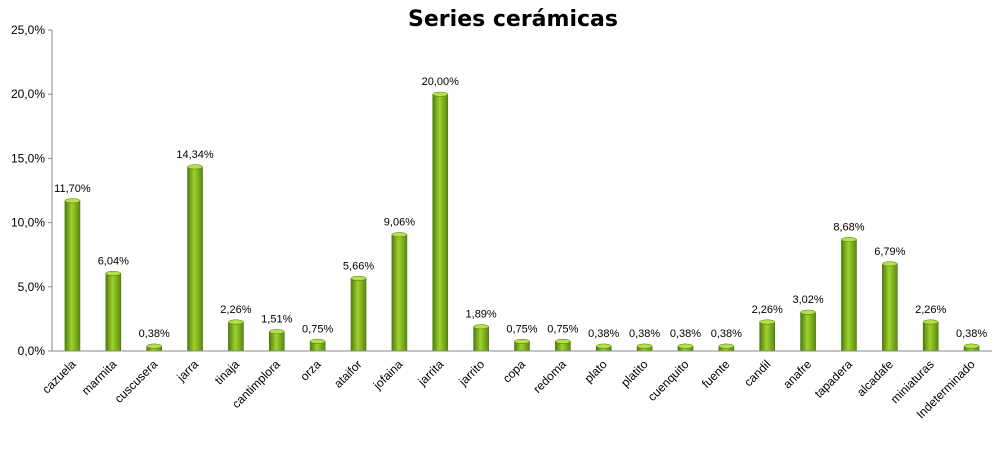  What do you see at coordinates (32, 351) in the screenshot?
I see `y-tick-label: 0,0%` at bounding box center [32, 351].